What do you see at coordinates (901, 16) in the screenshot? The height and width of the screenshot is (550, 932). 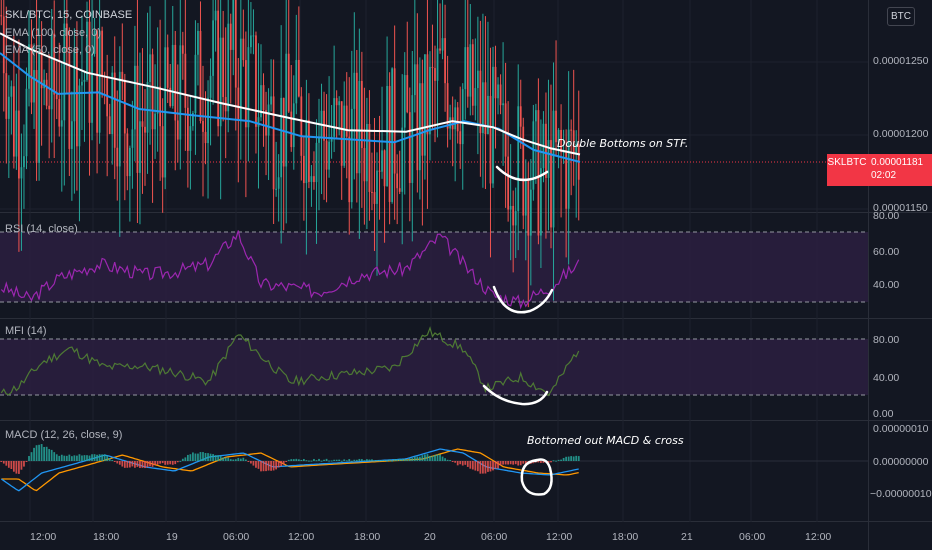 I see `currency-button: BTC` at bounding box center [901, 16].